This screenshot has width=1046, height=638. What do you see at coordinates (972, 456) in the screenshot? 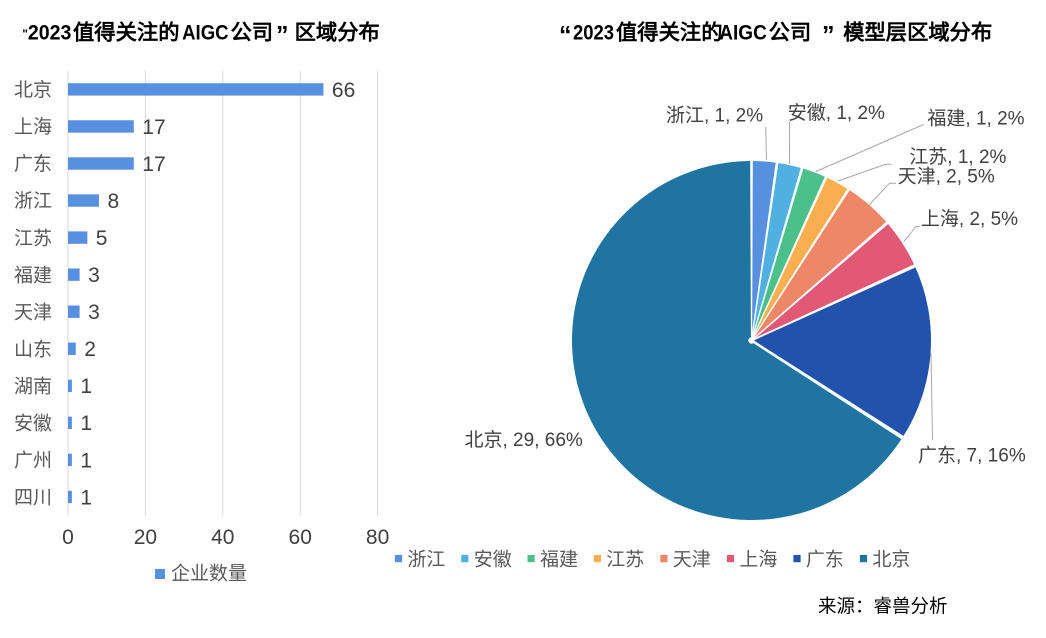
I see `svg-text: 广东, 7, 16%` at bounding box center [972, 456].